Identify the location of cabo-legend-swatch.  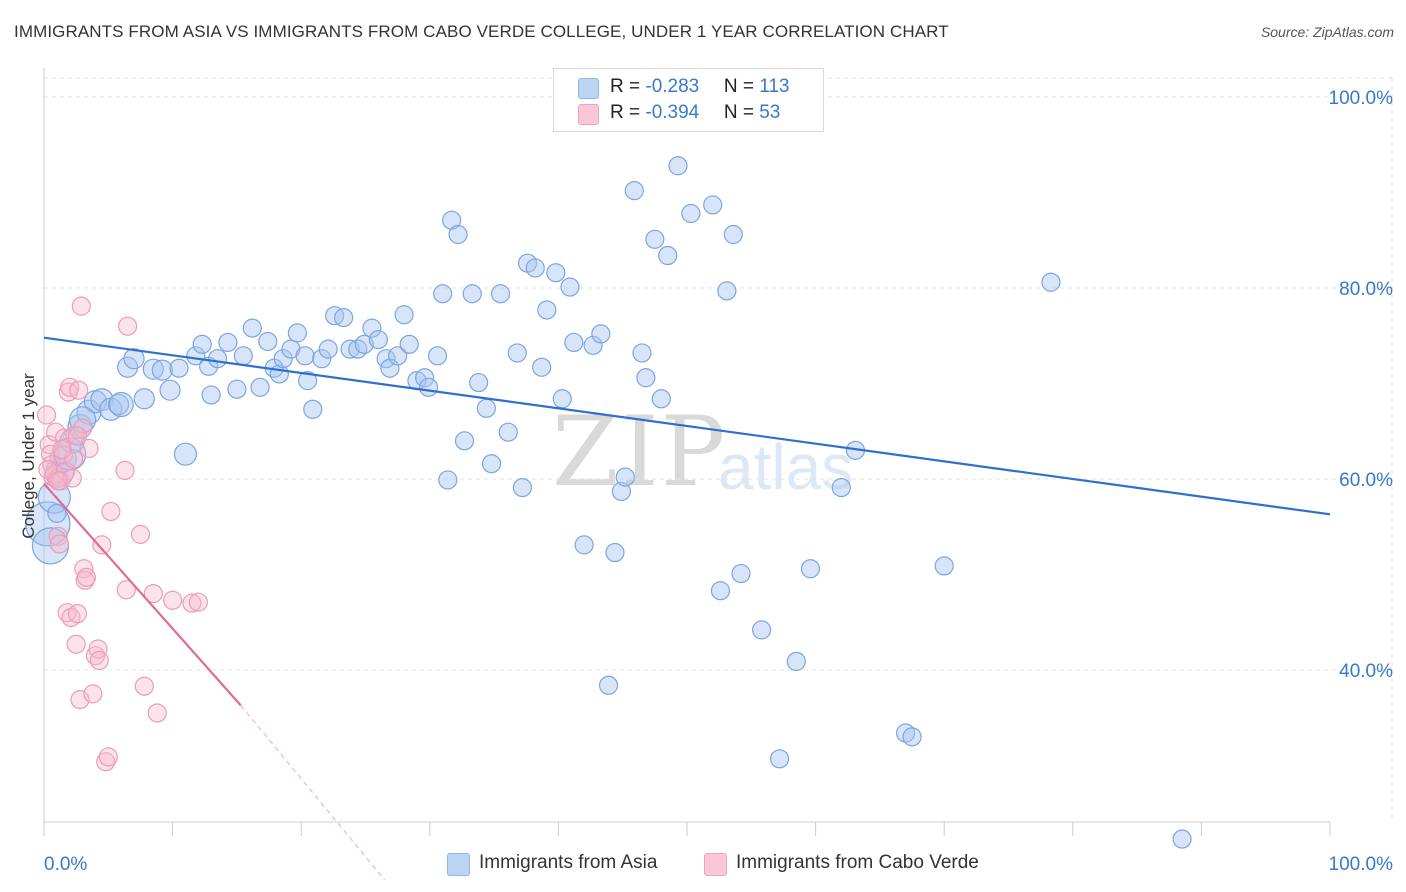
(715, 864).